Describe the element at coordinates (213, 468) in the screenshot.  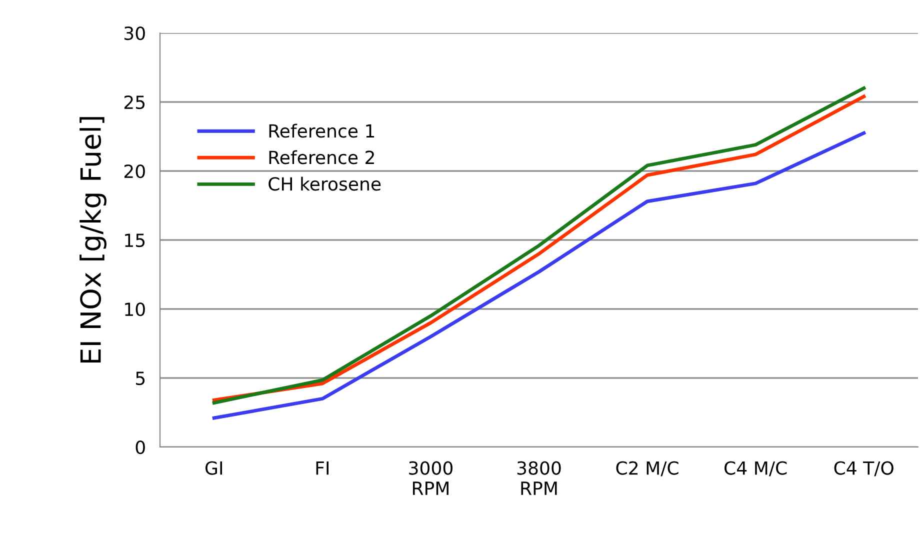
I see `x-tick-label: GI` at that location.